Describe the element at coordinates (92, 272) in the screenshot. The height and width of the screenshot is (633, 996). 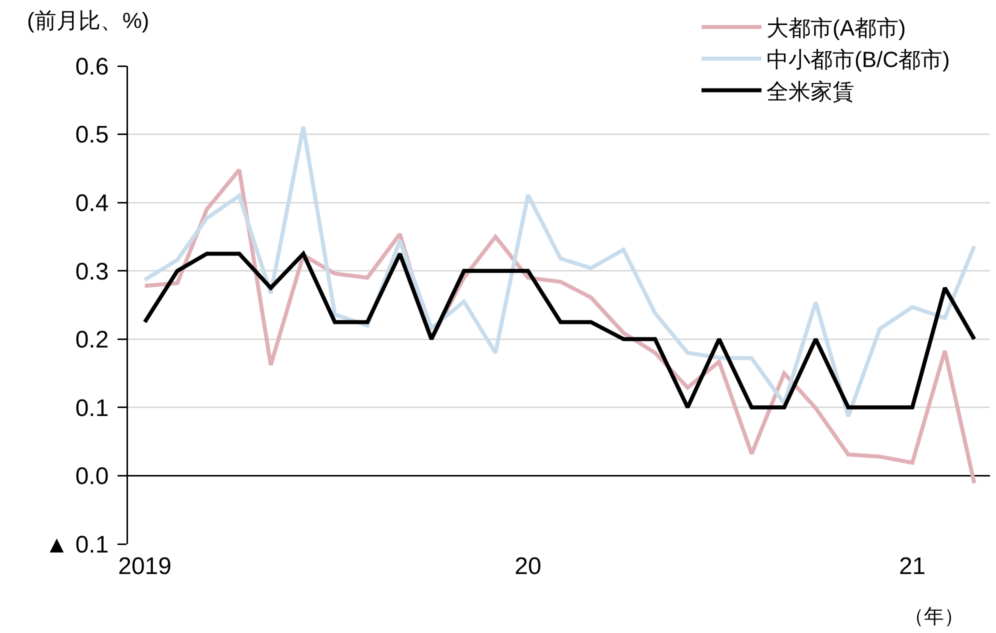
I see `y-tick-label: 0.3` at that location.